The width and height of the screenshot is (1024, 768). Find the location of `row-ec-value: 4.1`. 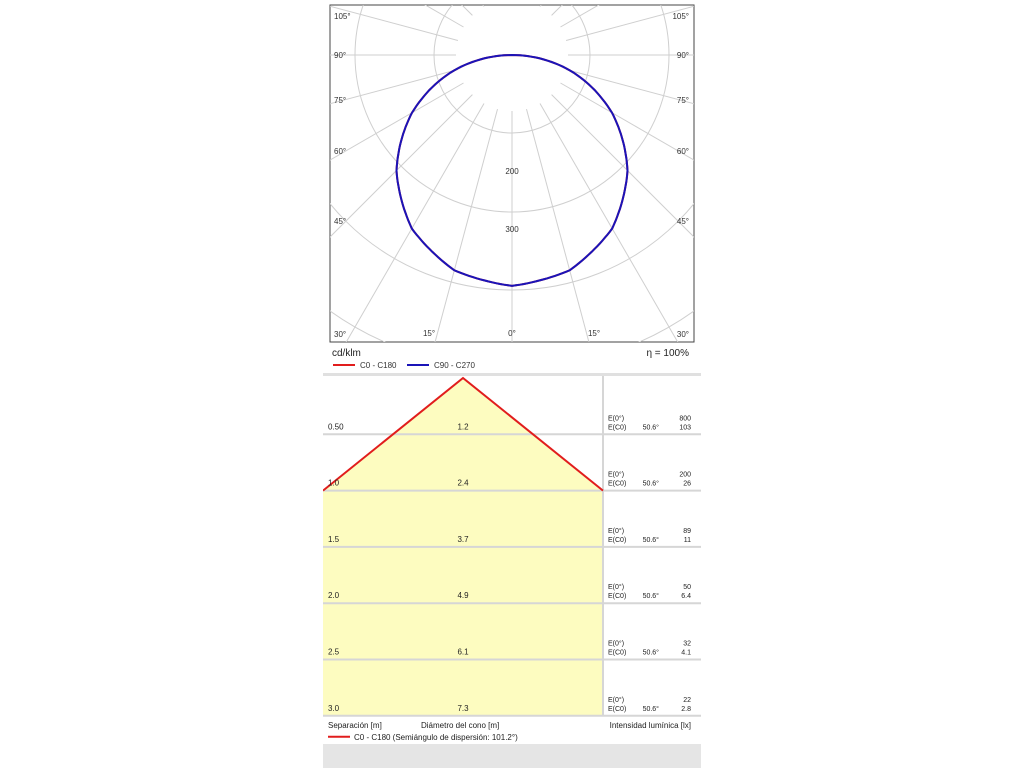

row-ec-value: 4.1 is located at coordinates (686, 653).